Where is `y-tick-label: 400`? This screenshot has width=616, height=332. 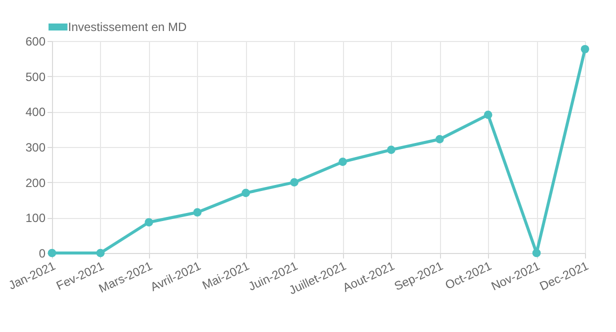 y-tick-label: 400 is located at coordinates (35, 112).